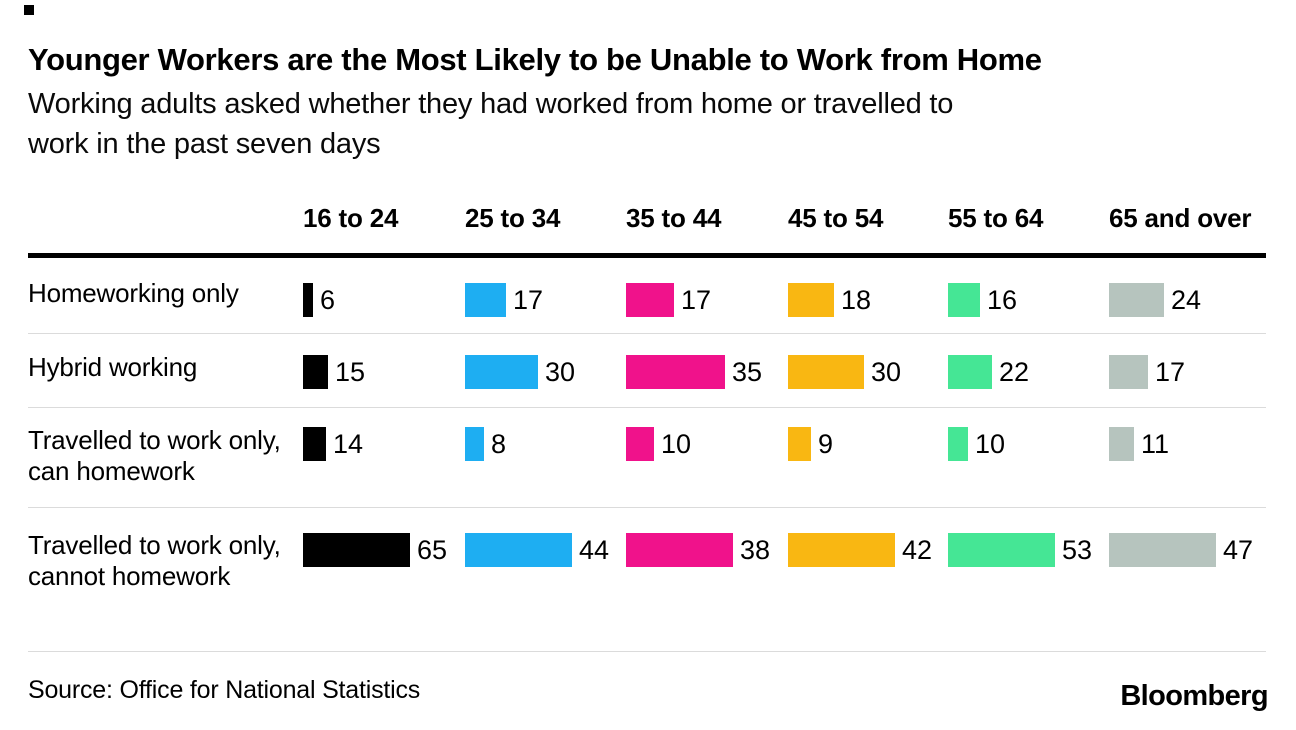 This screenshot has height=730, width=1296. What do you see at coordinates (113, 367) in the screenshot?
I see `row-label: Hybrid working` at bounding box center [113, 367].